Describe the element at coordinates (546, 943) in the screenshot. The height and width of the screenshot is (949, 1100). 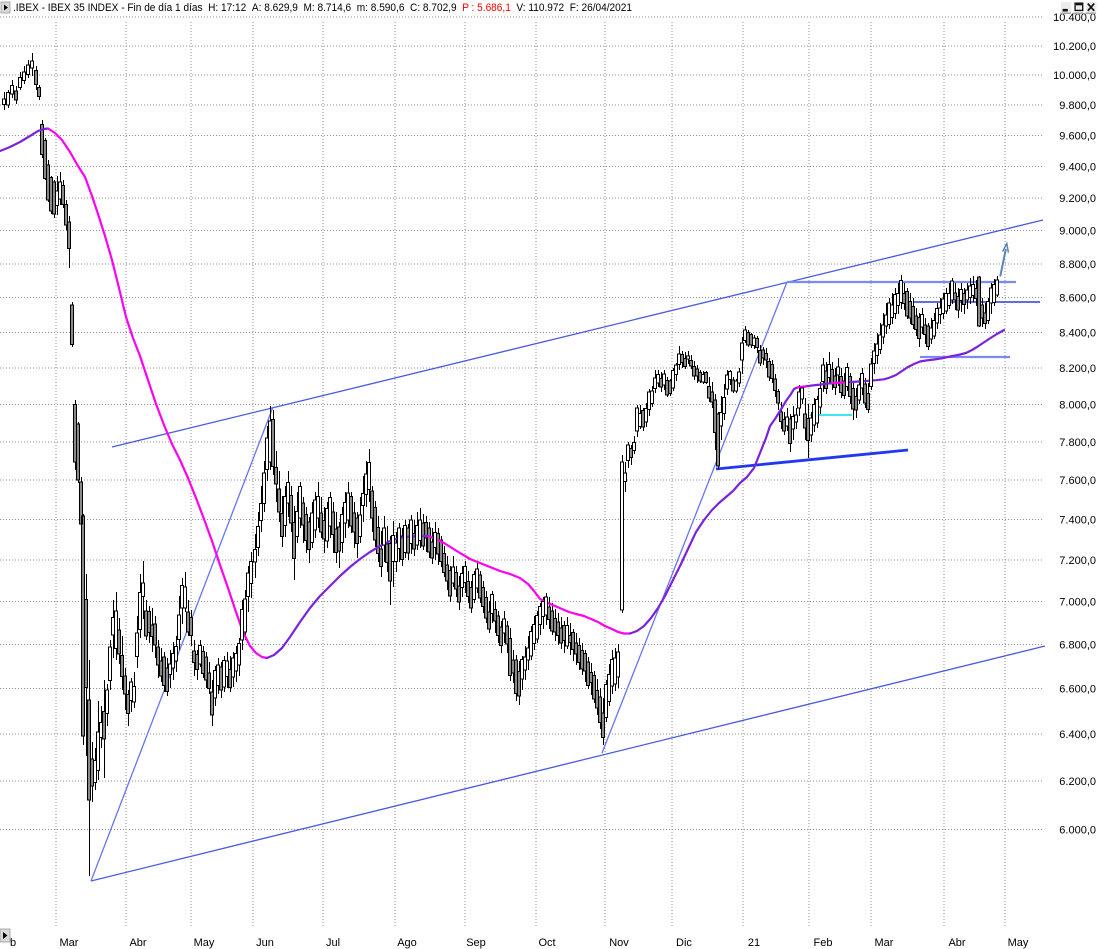
I see `svg-text: Oct` at that location.